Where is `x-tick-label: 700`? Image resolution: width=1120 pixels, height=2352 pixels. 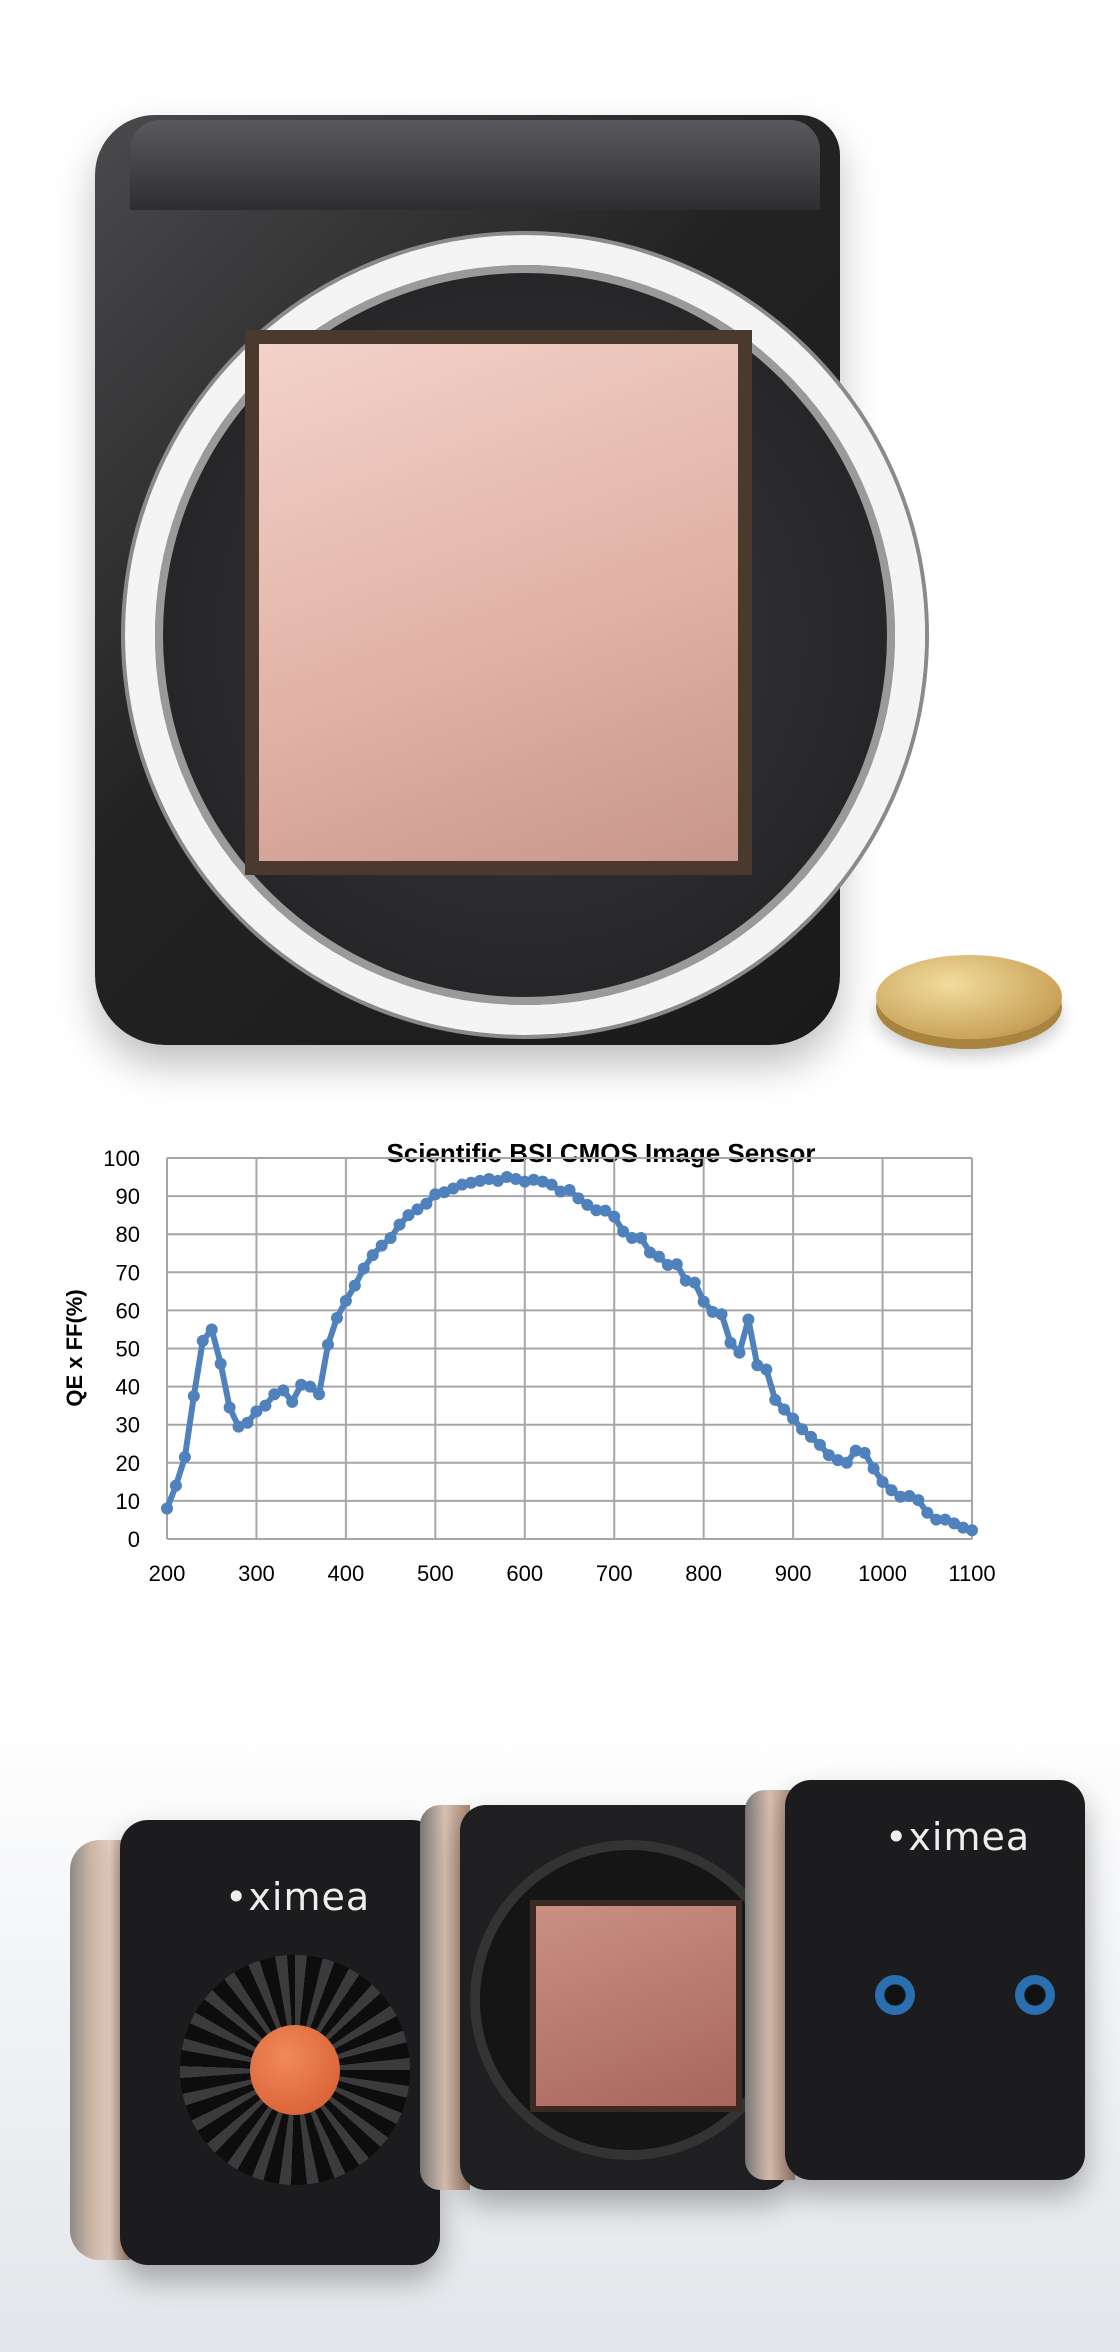
x-tick-label: 700 is located at coordinates (614, 1573).